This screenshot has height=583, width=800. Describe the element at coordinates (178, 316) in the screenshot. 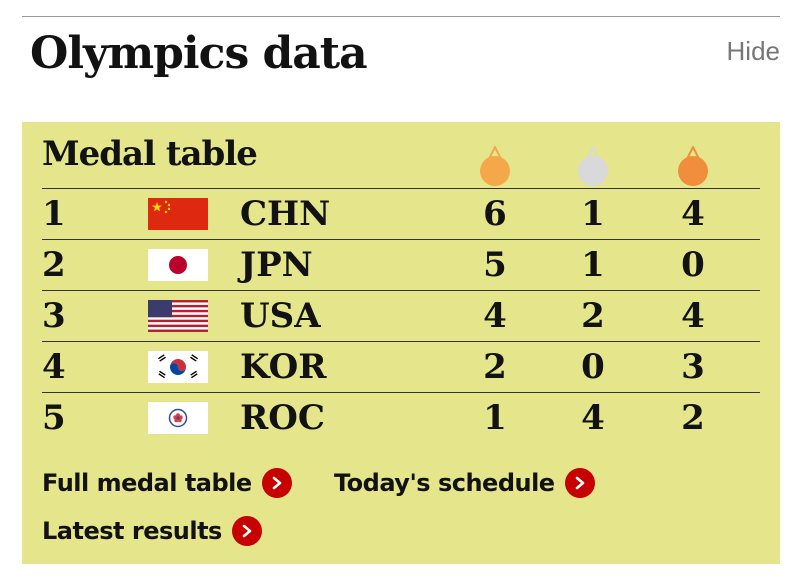

I see `usa-flag-icon` at that location.